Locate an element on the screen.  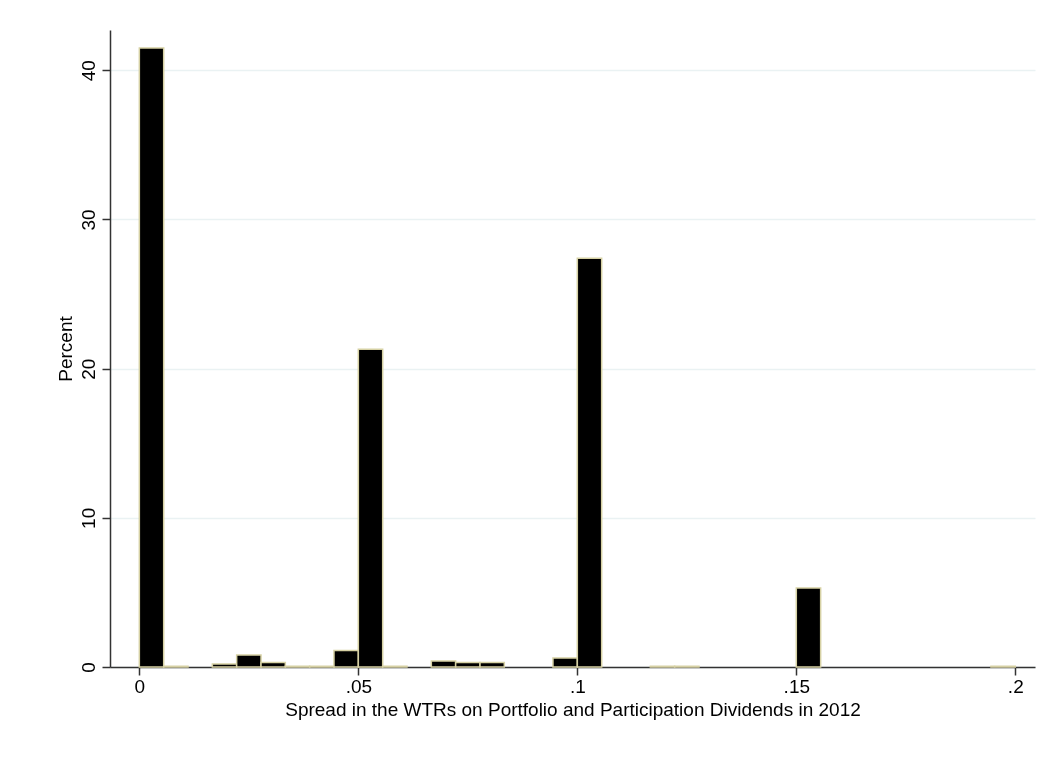
y-tick-label: 10 is located at coordinates (88, 518).